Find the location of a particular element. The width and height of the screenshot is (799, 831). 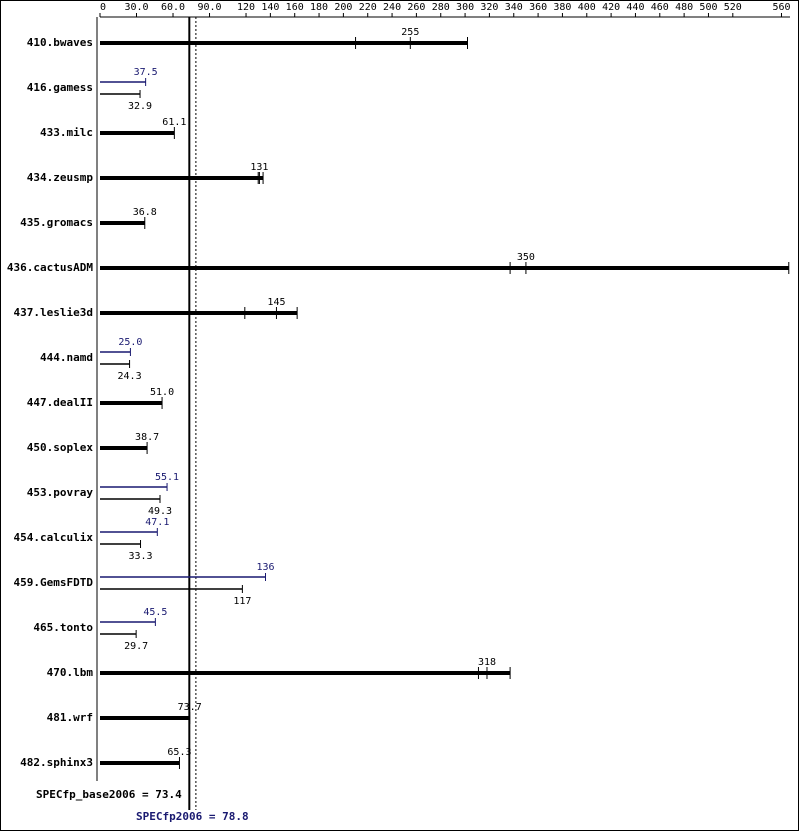

x-tick-label: 460 is located at coordinates (660, 7).